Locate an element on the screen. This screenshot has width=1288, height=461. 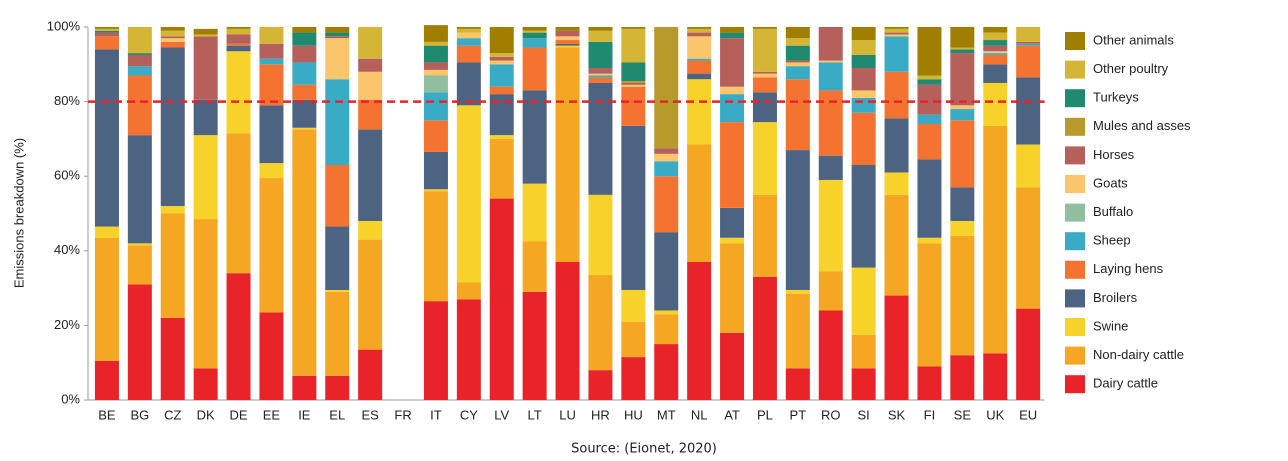
x-tick-label: CZ is located at coordinates (172, 414).